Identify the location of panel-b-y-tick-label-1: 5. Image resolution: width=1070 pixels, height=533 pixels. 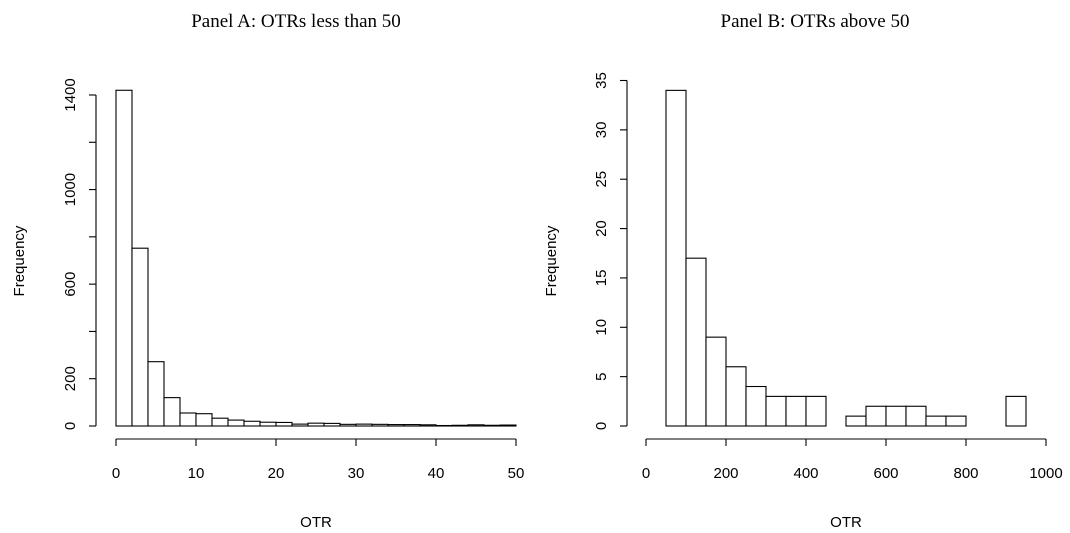
(601, 376).